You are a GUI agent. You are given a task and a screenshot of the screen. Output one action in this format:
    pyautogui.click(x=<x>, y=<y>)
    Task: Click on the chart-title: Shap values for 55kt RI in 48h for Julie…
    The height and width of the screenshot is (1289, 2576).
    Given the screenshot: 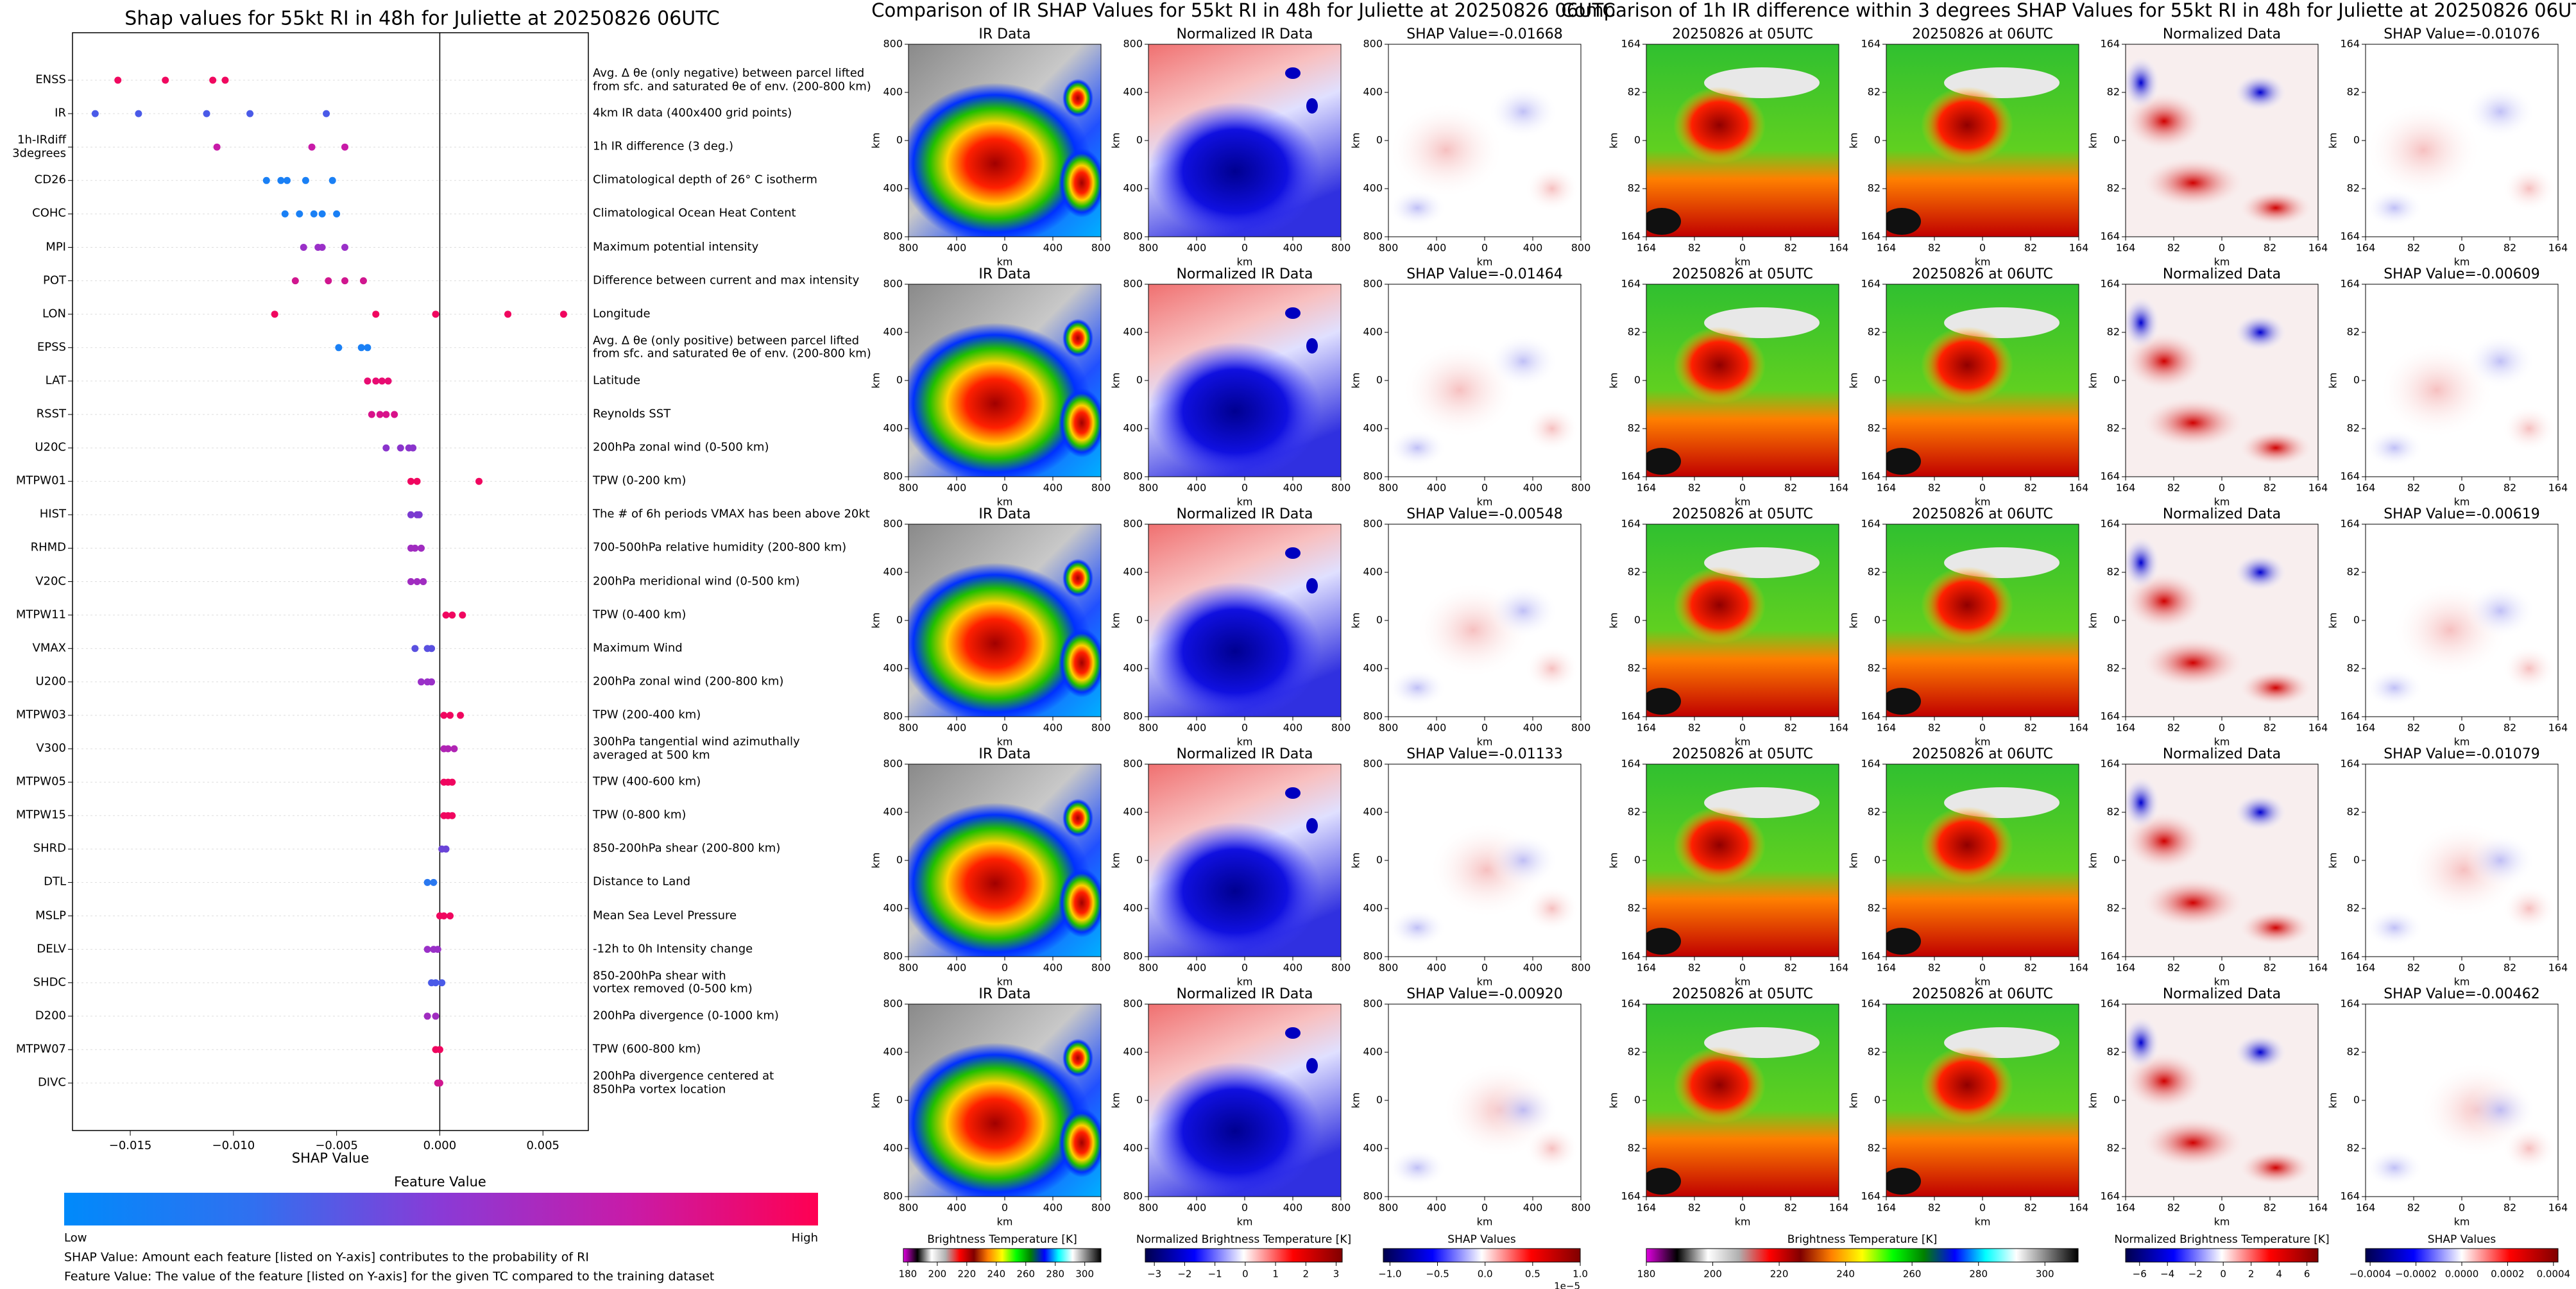 What is the action you would take?
    pyautogui.click(x=422, y=19)
    